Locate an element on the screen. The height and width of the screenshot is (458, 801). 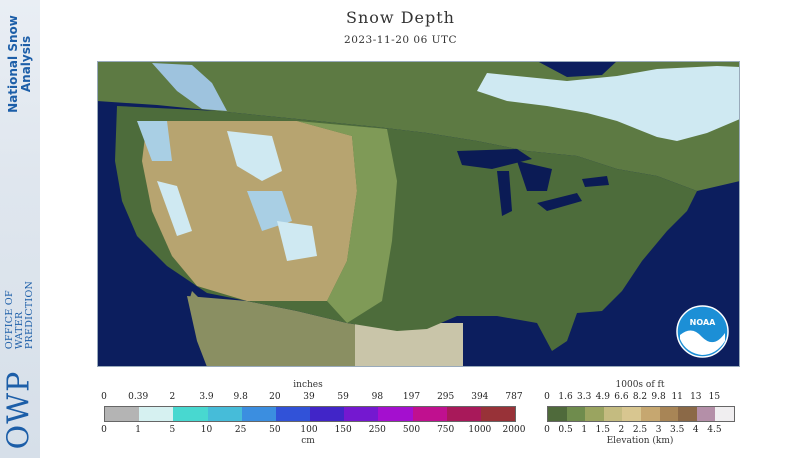
snow-top-tick-4: 9.8 is located at coordinates (240, 397).